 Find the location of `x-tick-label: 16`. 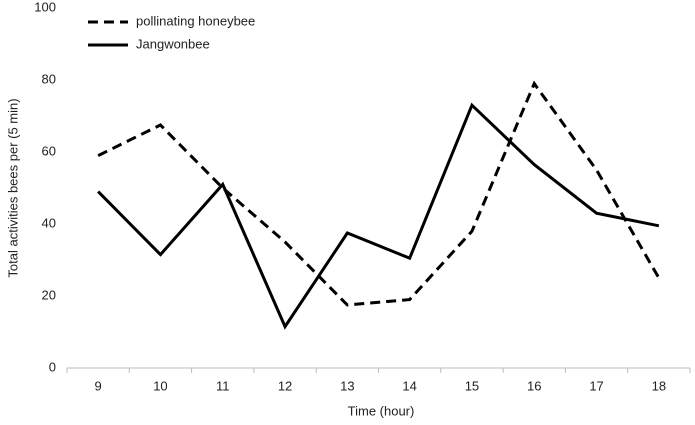

x-tick-label: 16 is located at coordinates (534, 385).